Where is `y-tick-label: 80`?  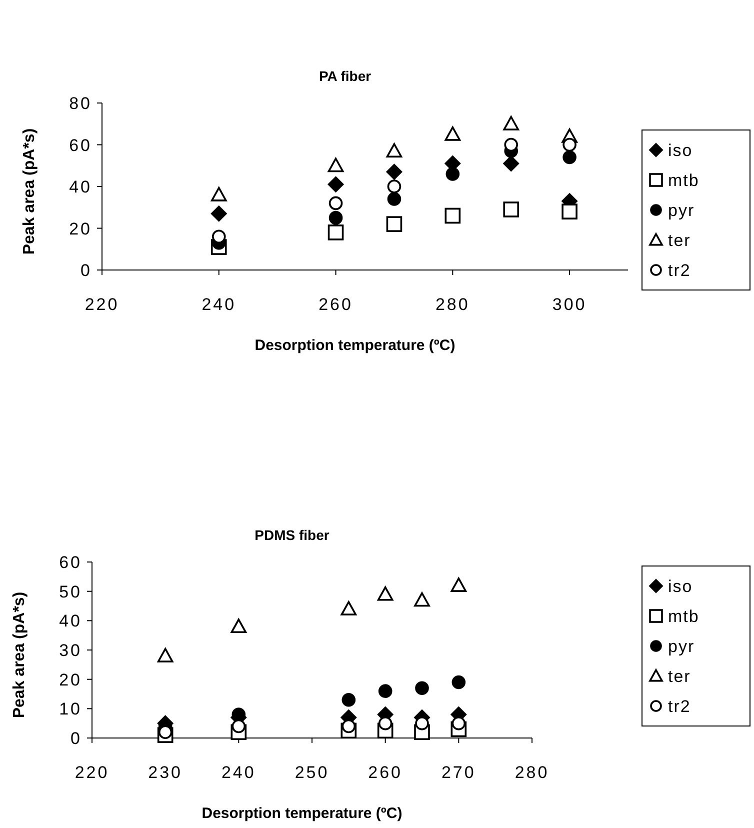 y-tick-label: 80 is located at coordinates (80, 103).